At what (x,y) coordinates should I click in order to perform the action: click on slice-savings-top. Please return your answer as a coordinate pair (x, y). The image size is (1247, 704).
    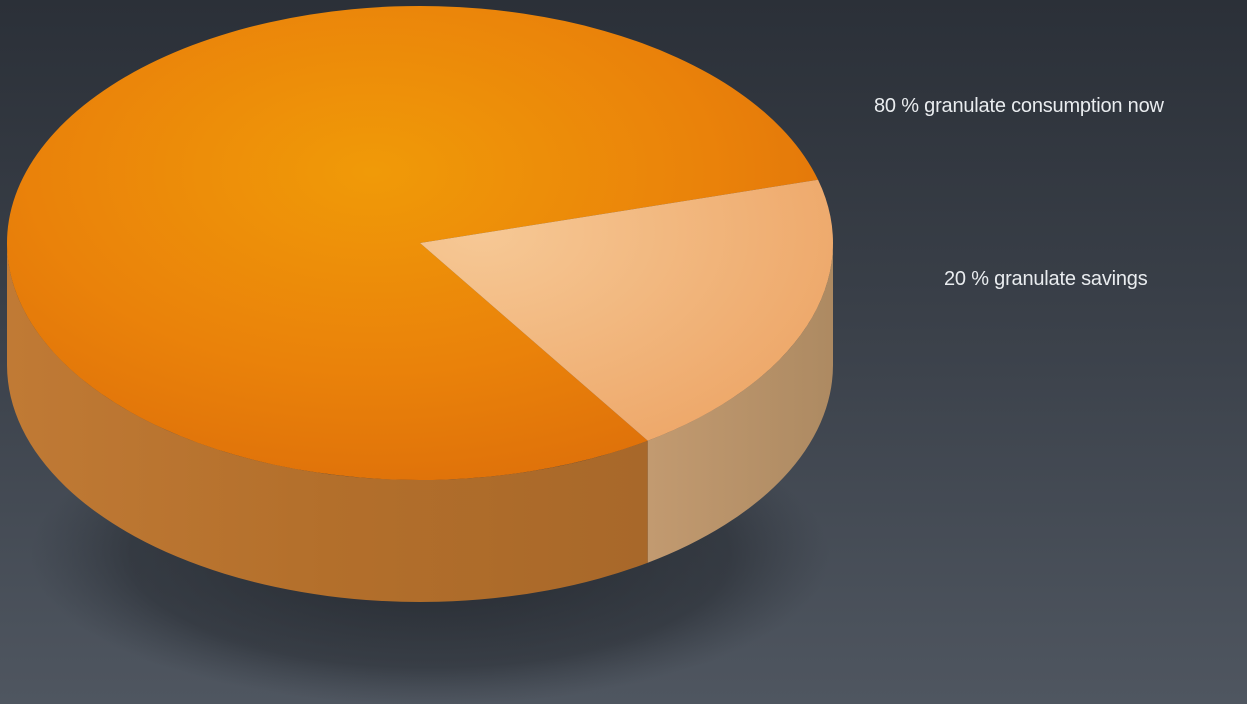
    Looking at the image, I should click on (626, 310).